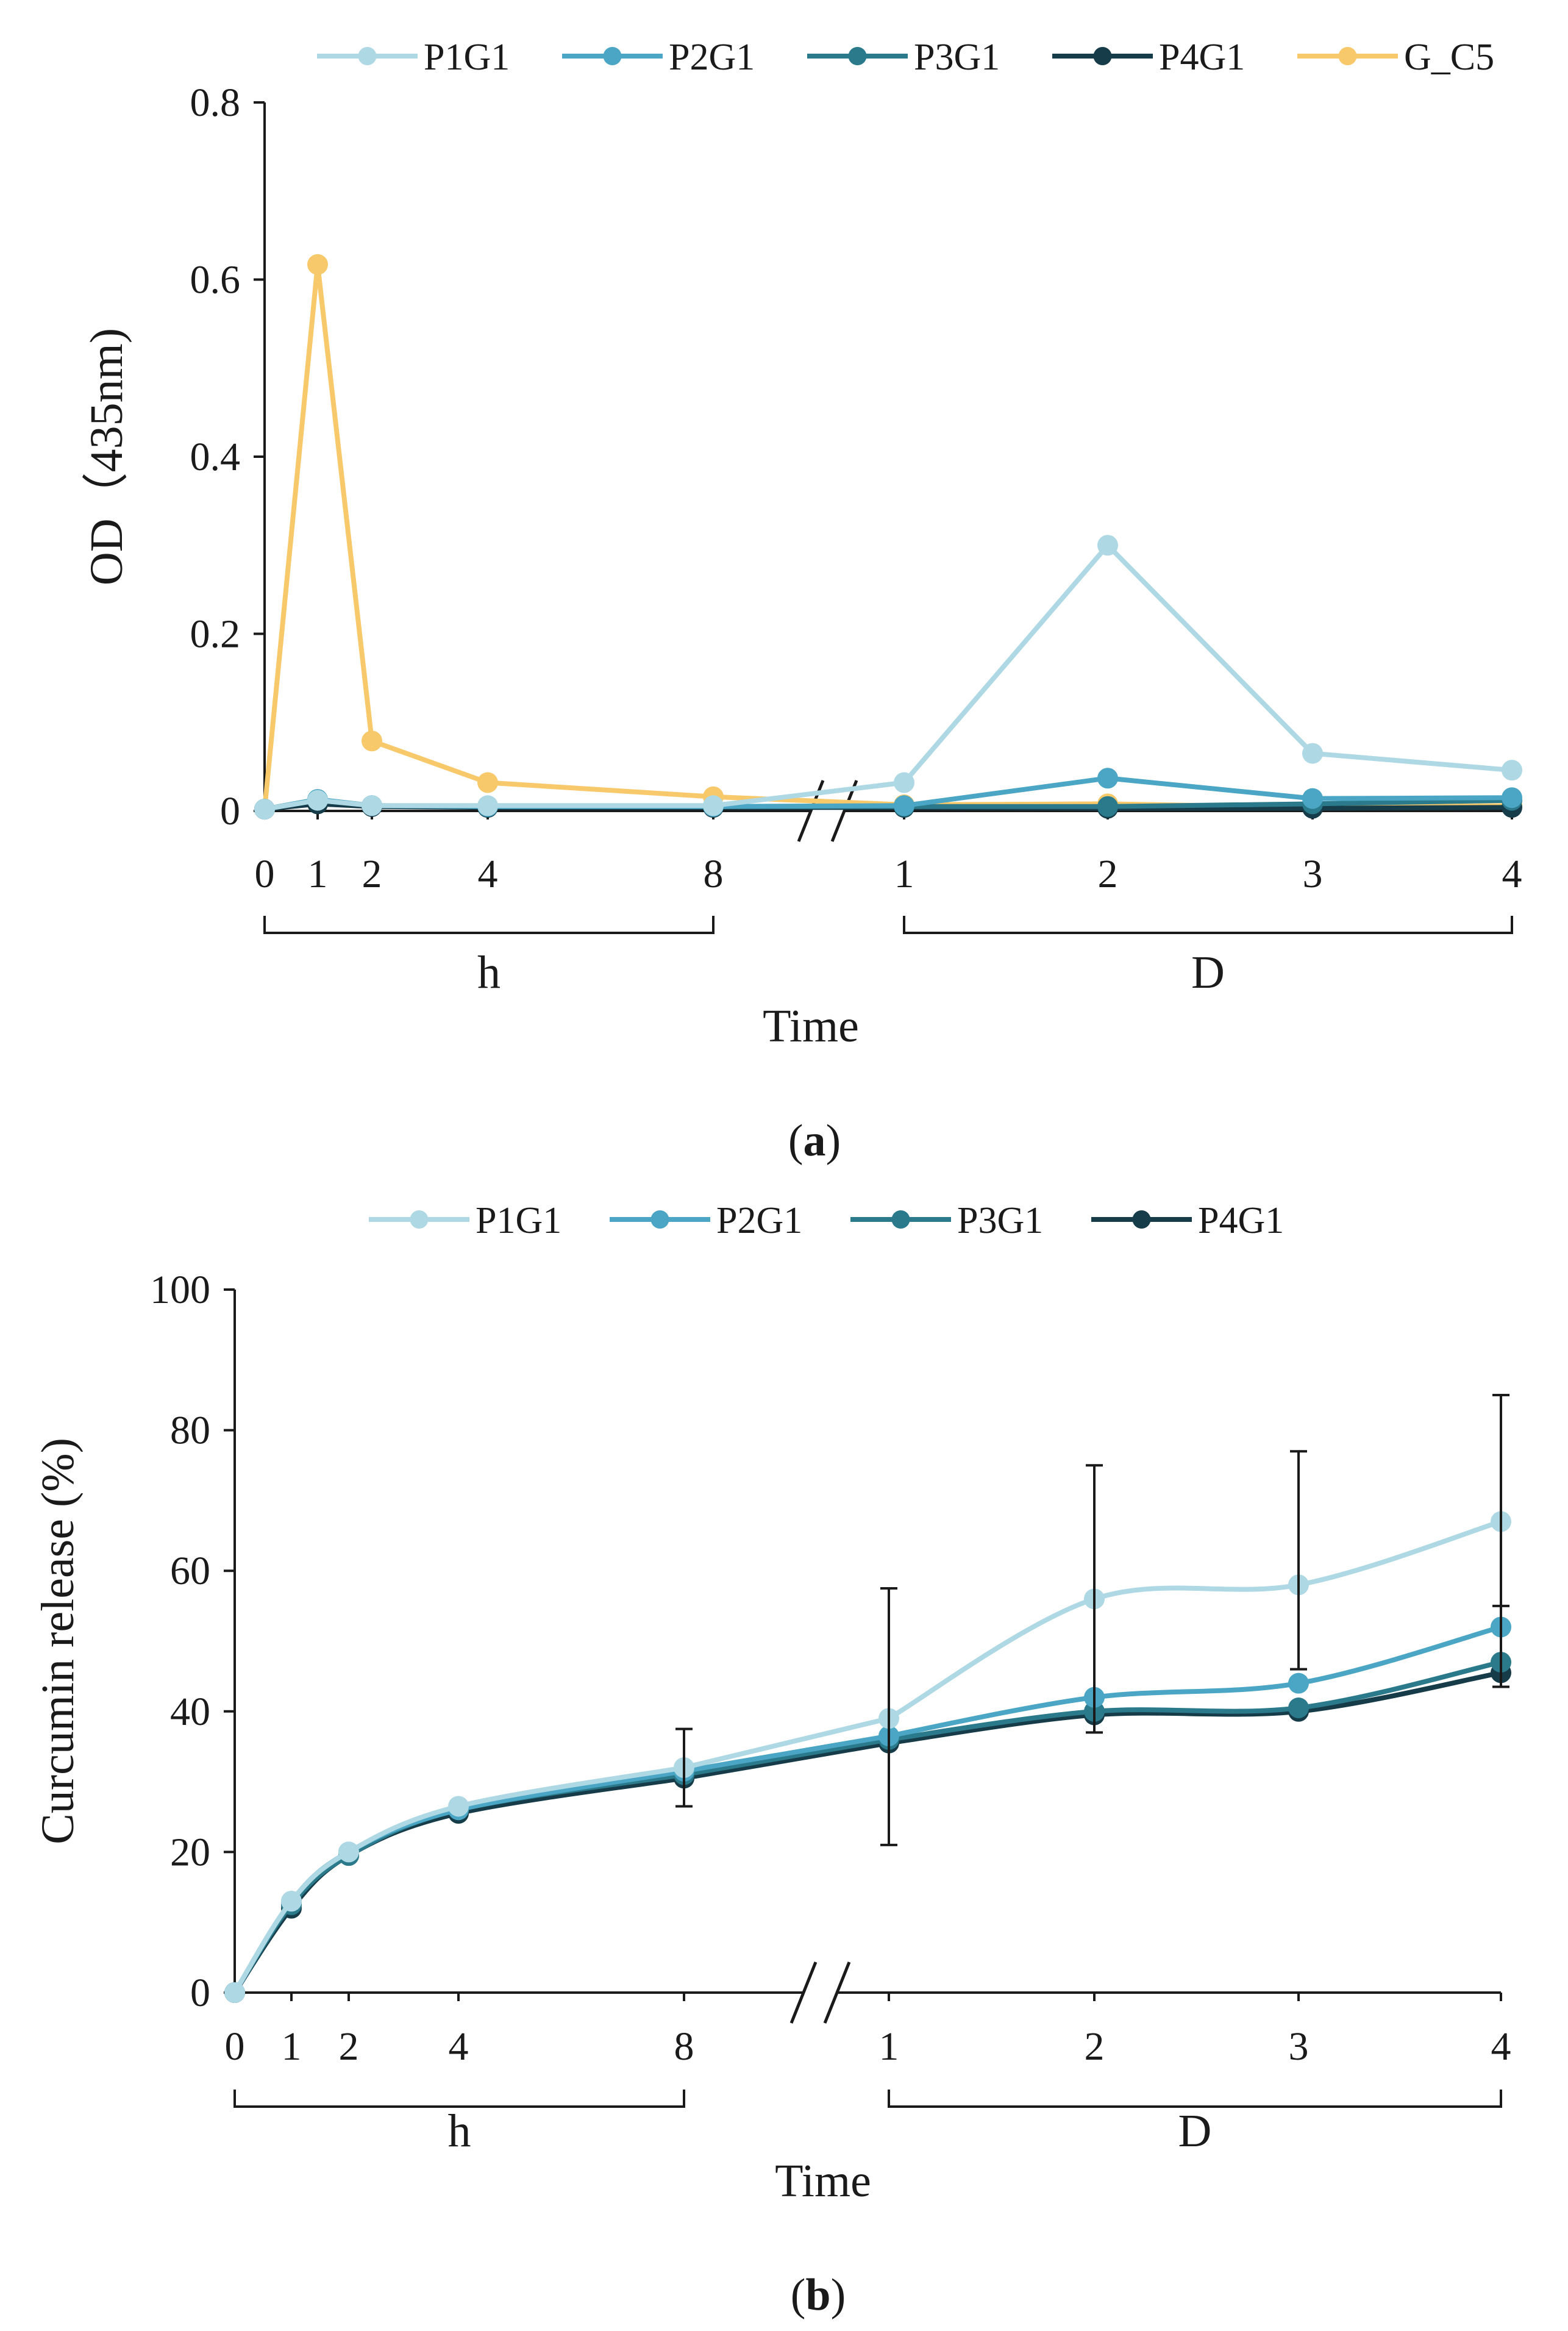 The width and height of the screenshot is (1568, 2331). Describe the element at coordinates (518, 1220) in the screenshot. I see `legend-label-p1g1: P1G1` at that location.